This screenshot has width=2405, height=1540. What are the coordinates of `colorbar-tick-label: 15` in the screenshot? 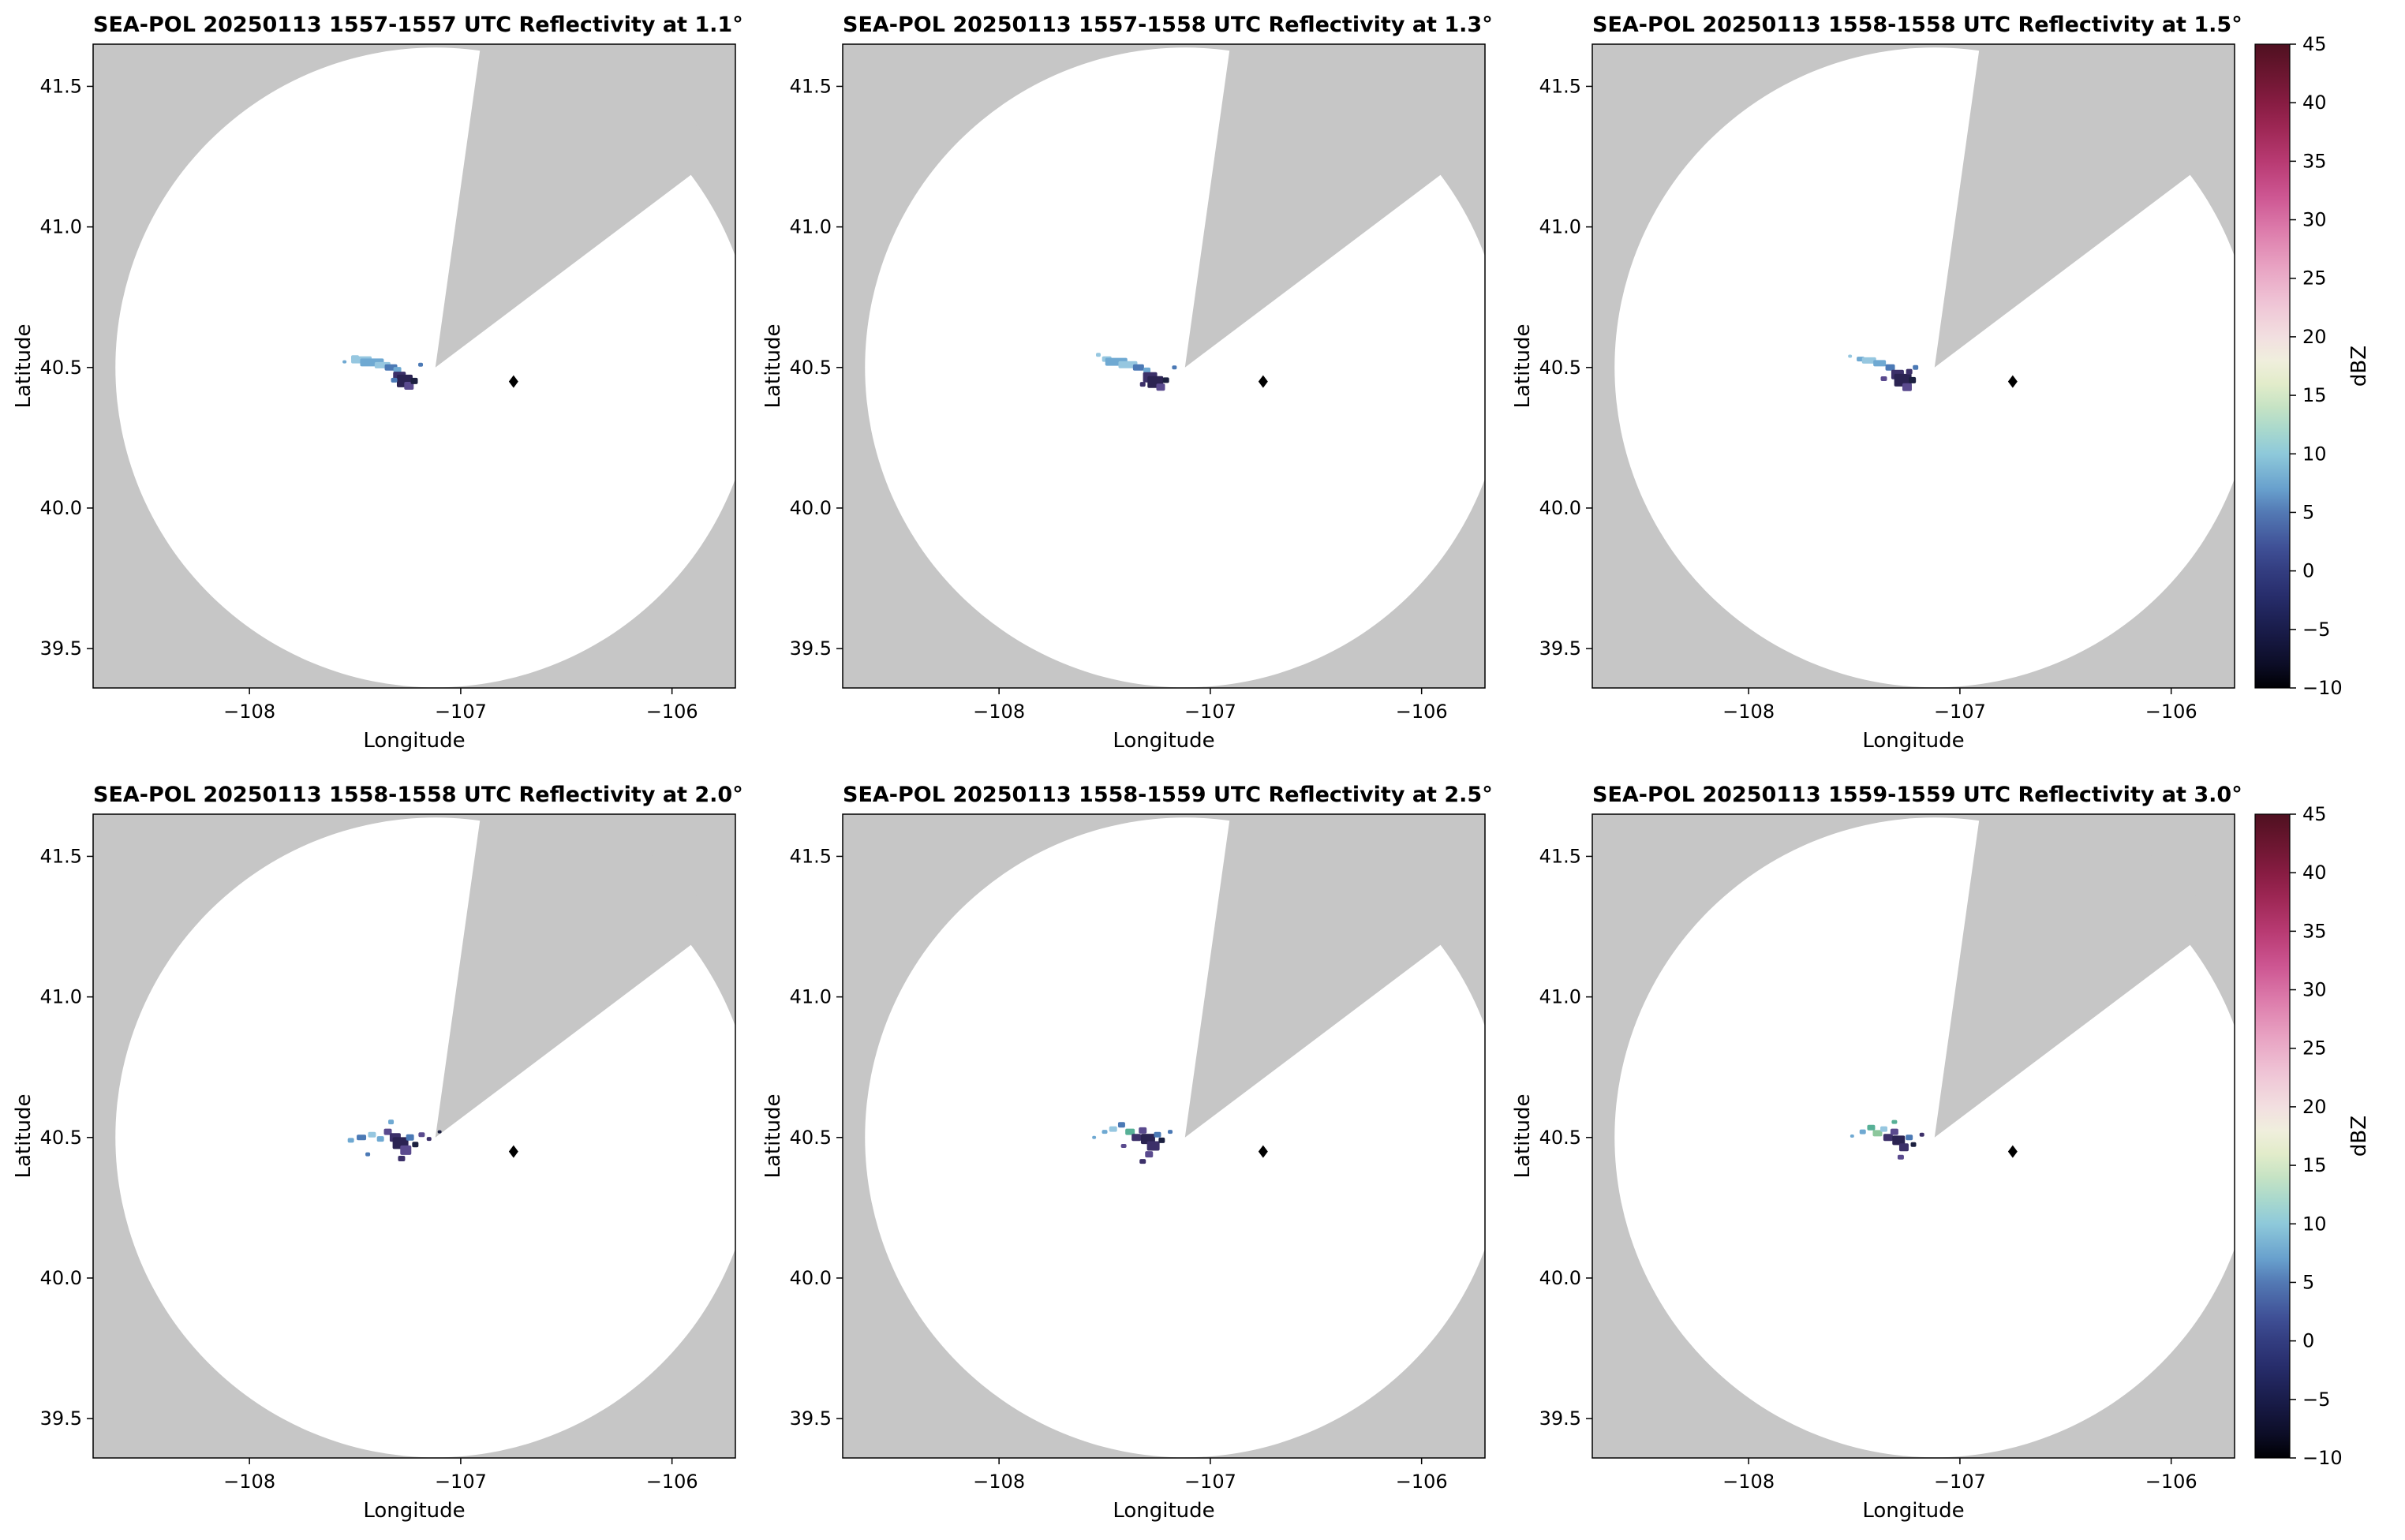 It's located at (2314, 395).